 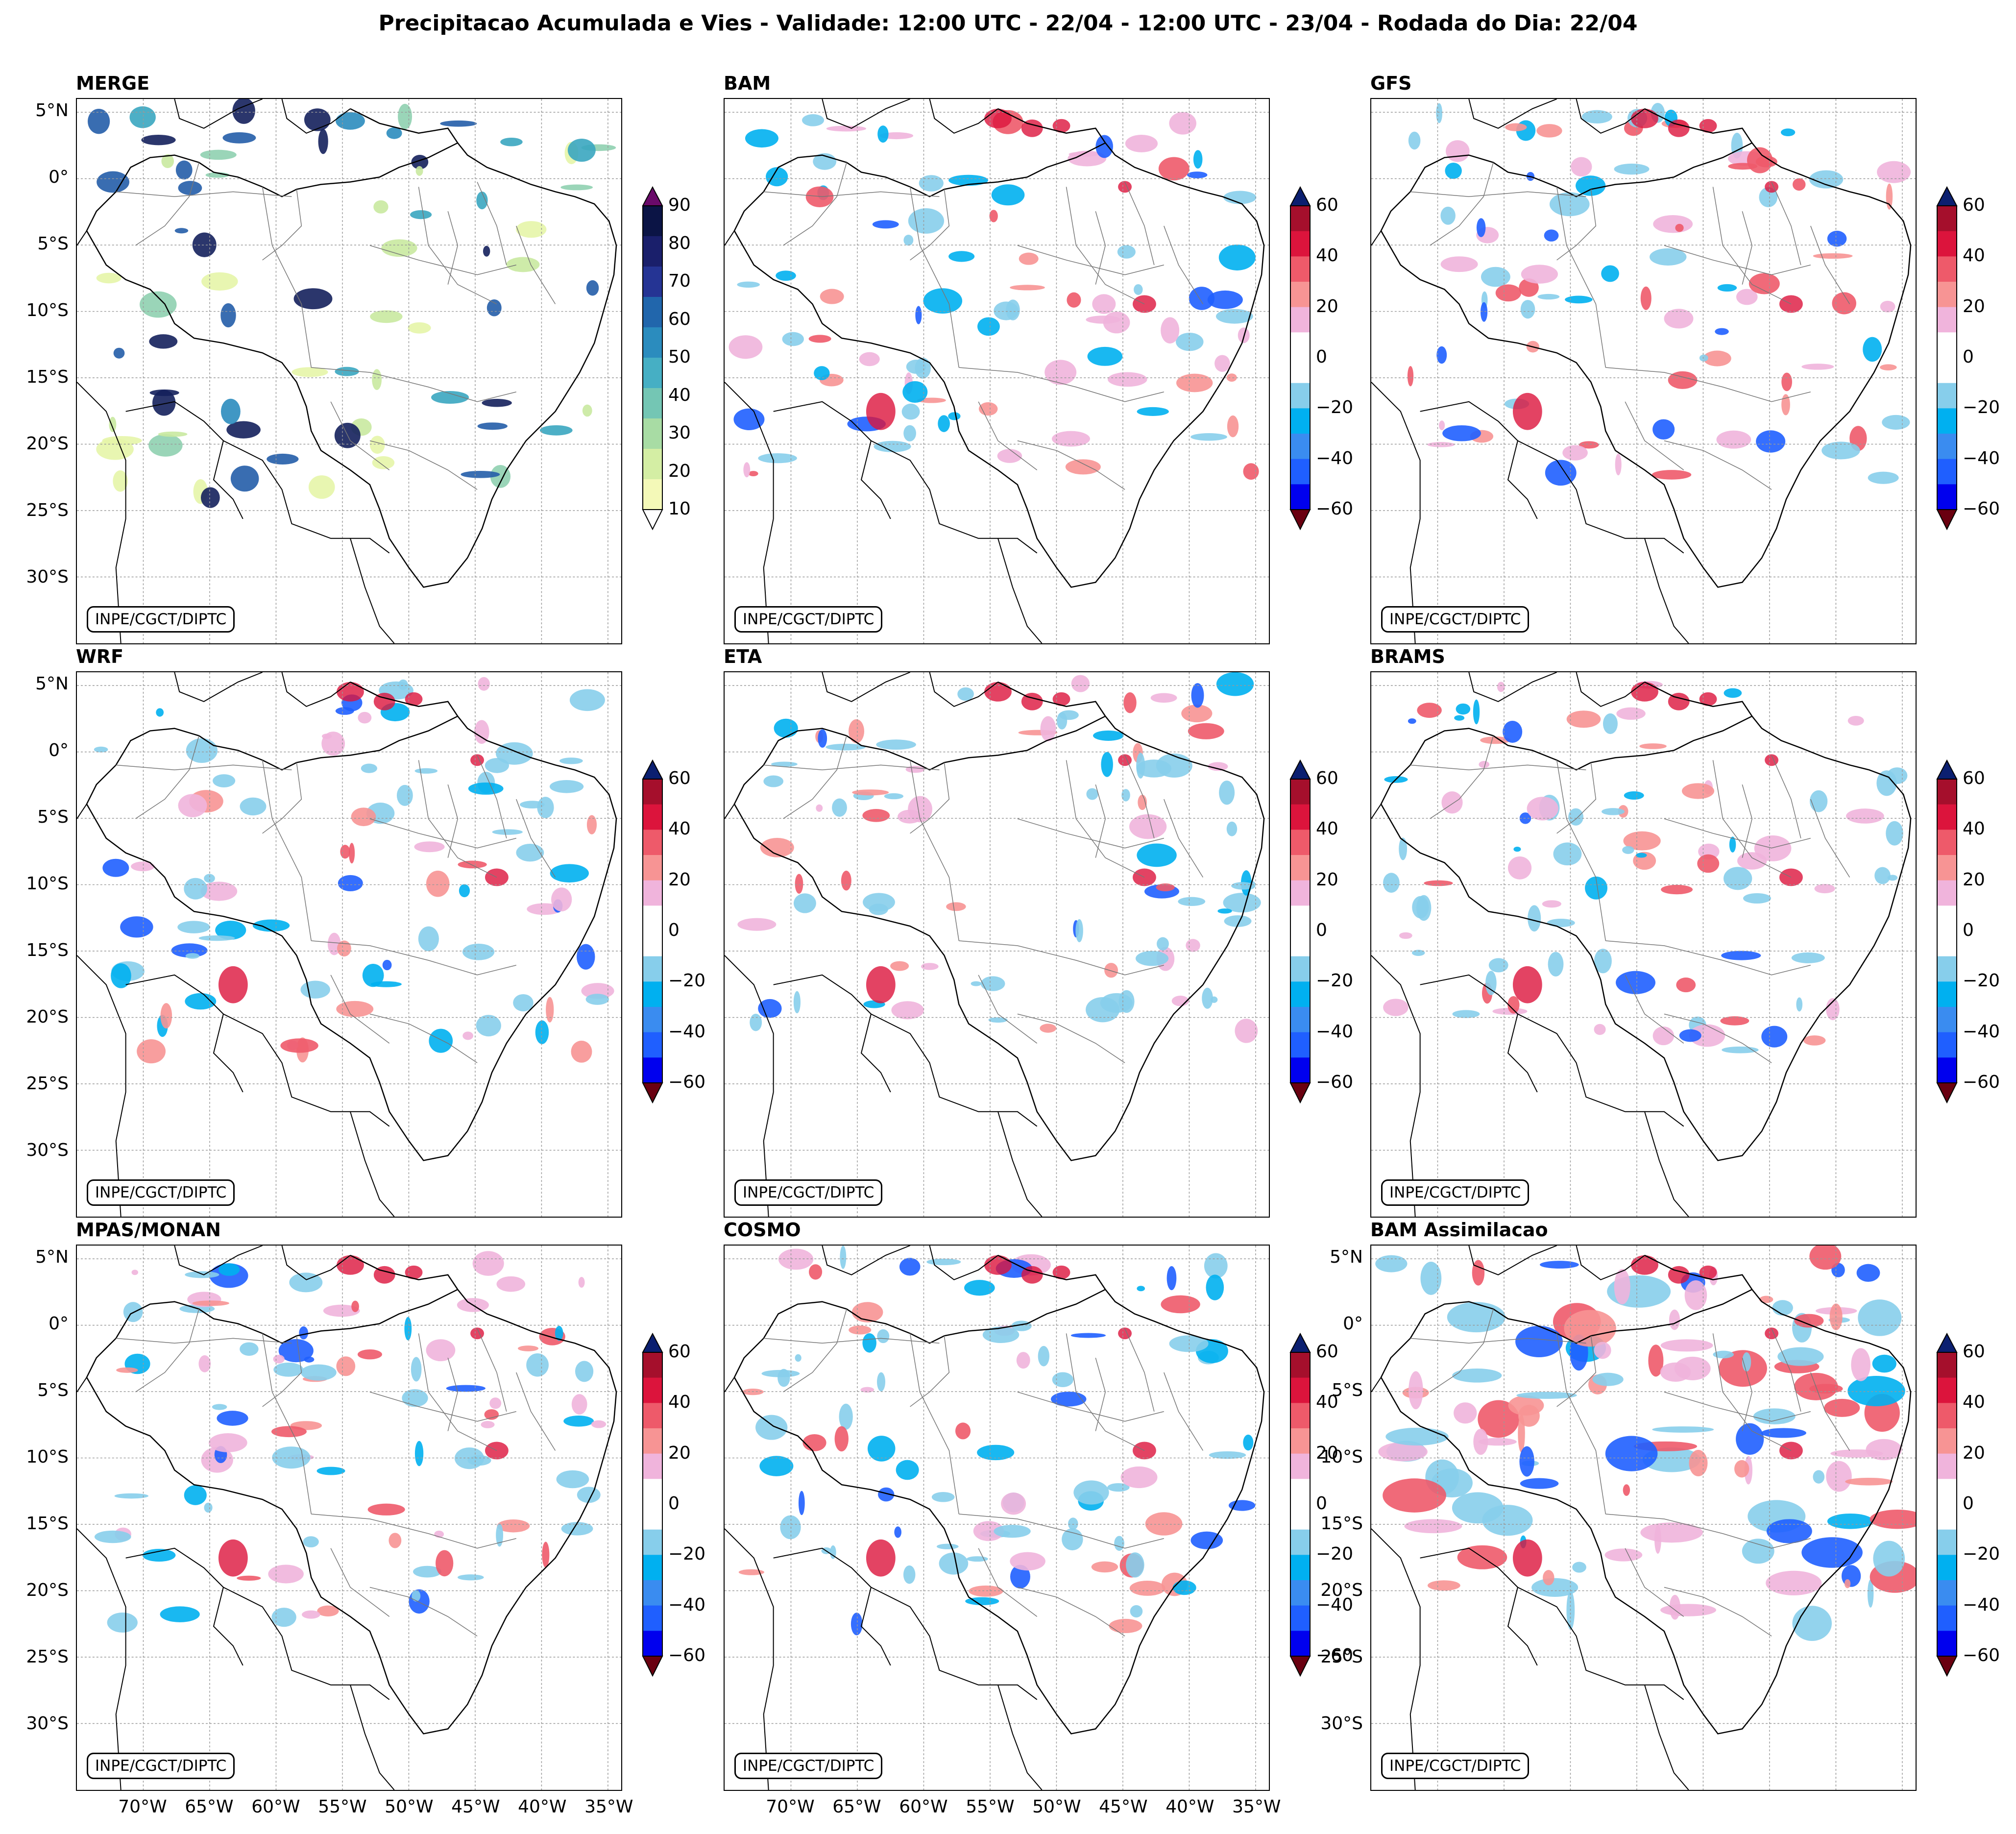 I want to click on colorbar-tick-label: 80, so click(x=679, y=243).